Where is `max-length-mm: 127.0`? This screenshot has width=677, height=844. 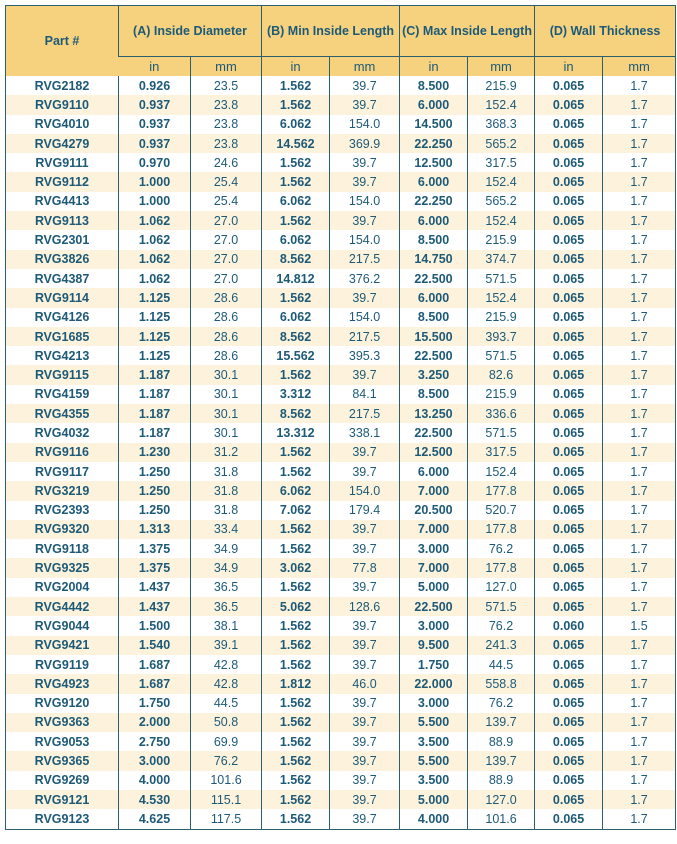
max-length-mm: 127.0 is located at coordinates (501, 799).